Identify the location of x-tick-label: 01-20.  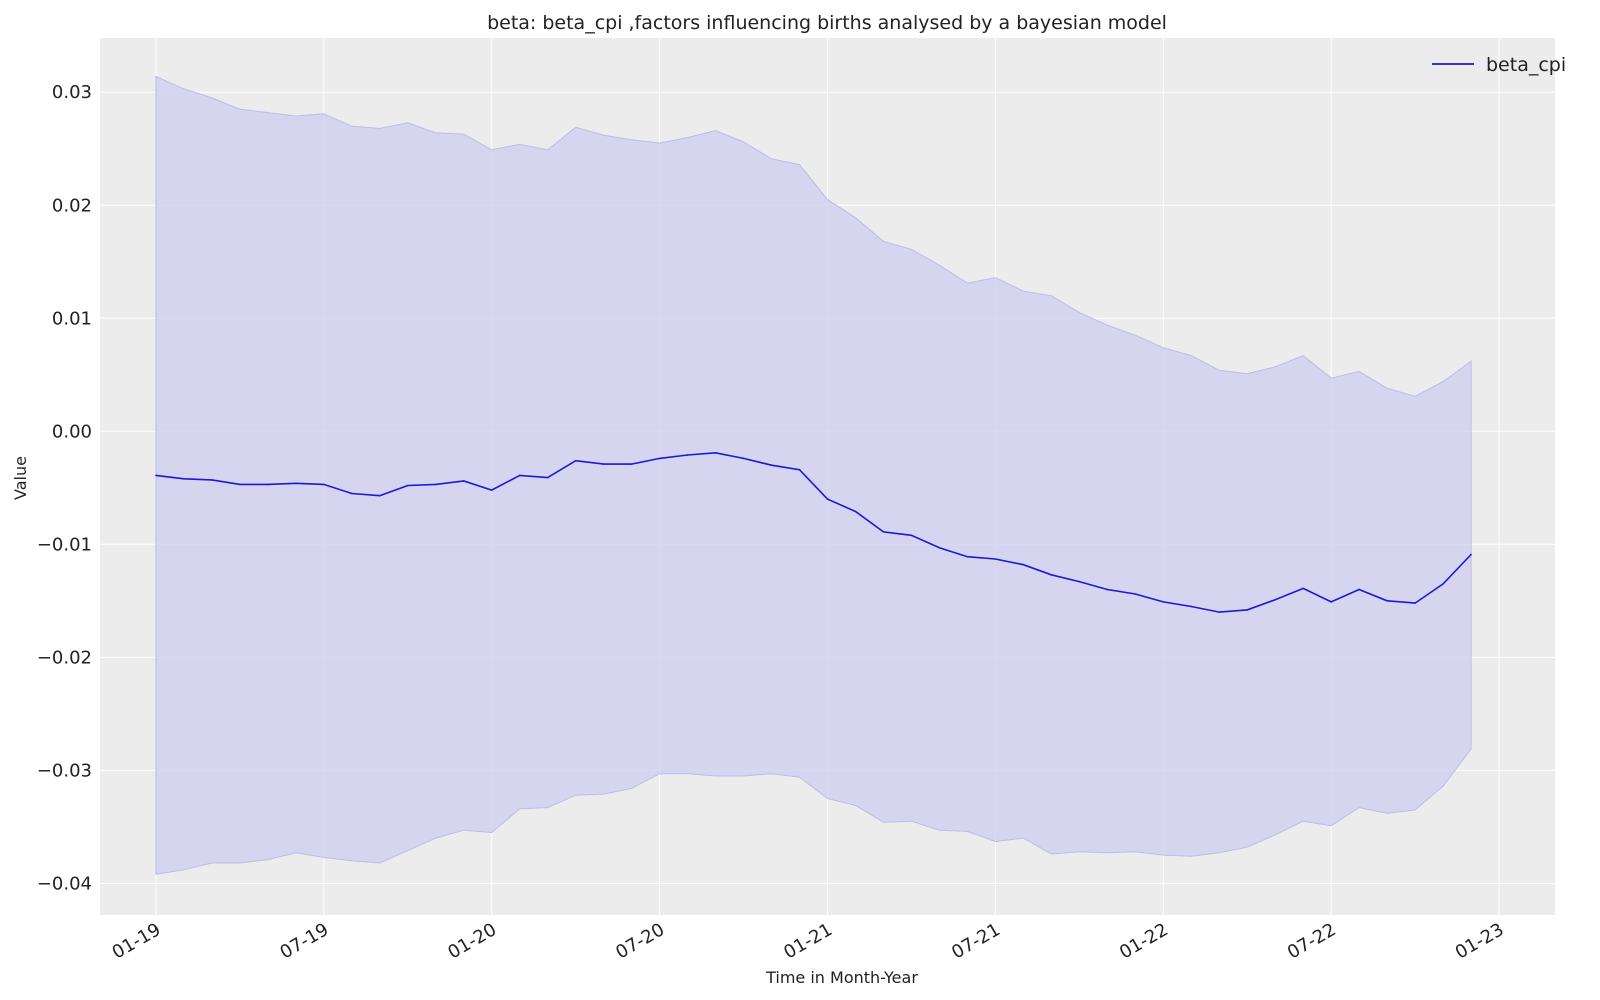
(472, 941).